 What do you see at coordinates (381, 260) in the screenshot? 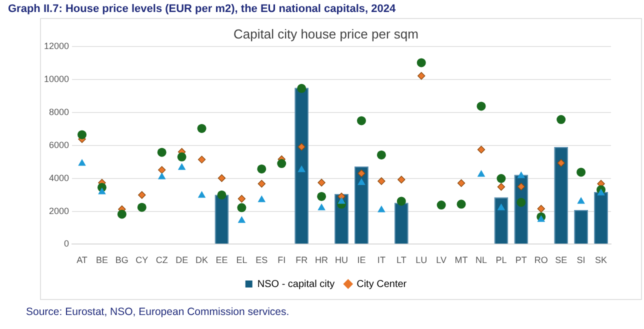
I see `x-tick-label: IT` at bounding box center [381, 260].